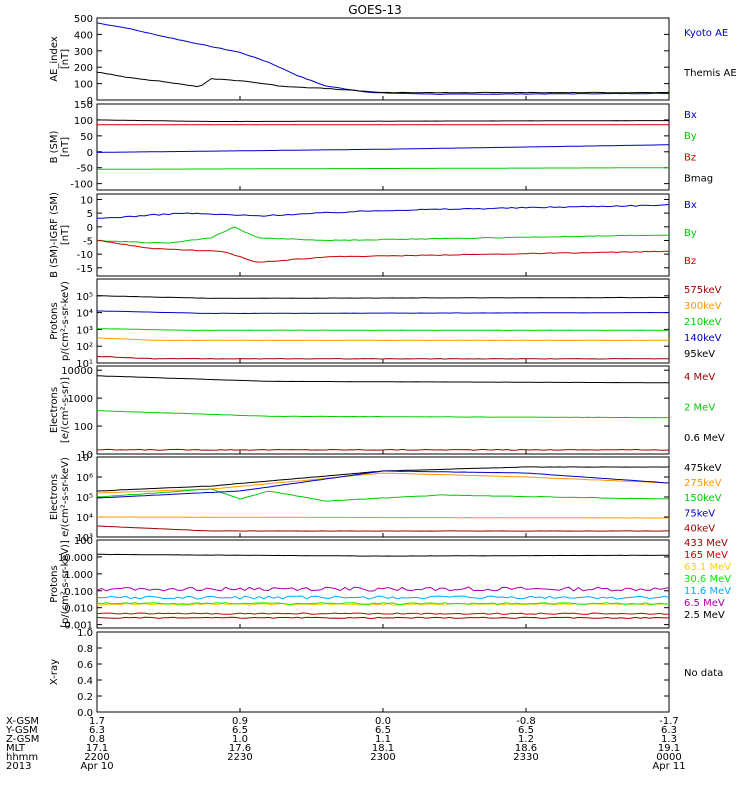 This screenshot has height=804, width=750. What do you see at coordinates (669, 730) in the screenshot?
I see `footer-value: 6.3` at bounding box center [669, 730].